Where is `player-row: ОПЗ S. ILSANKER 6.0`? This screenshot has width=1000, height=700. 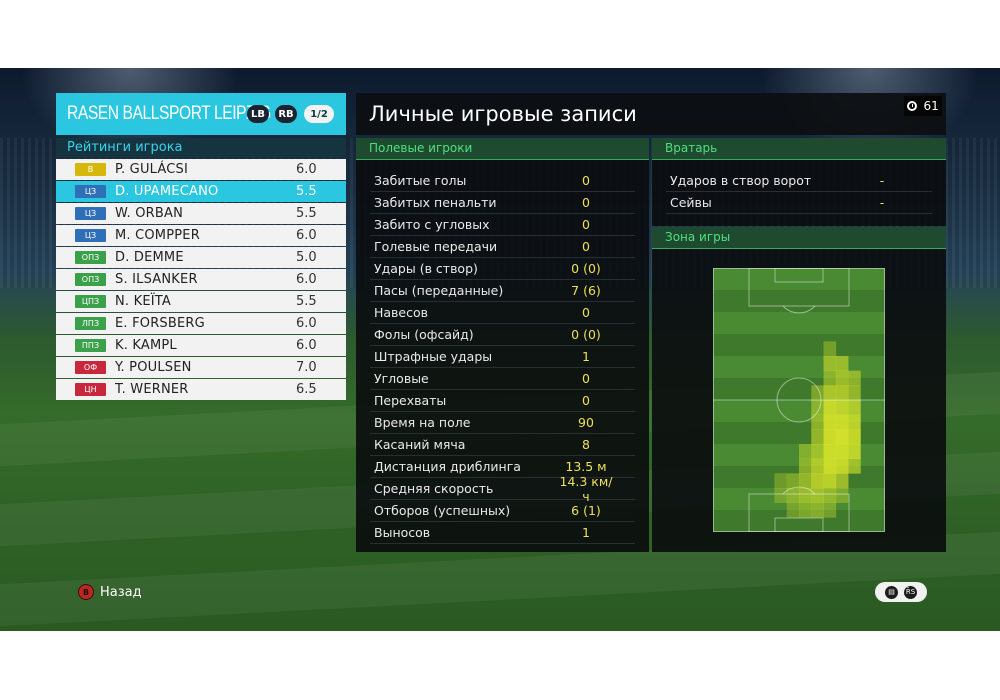 player-row: ОПЗ S. ILSANKER 6.0 is located at coordinates (201, 279).